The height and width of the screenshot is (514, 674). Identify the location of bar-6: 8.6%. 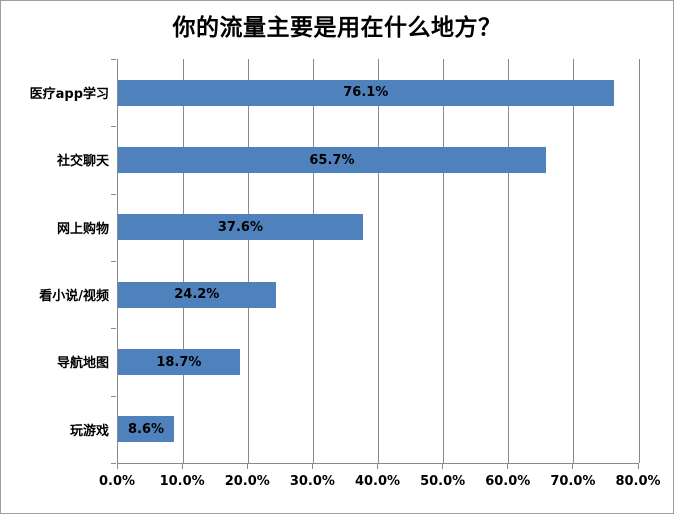
(146, 429).